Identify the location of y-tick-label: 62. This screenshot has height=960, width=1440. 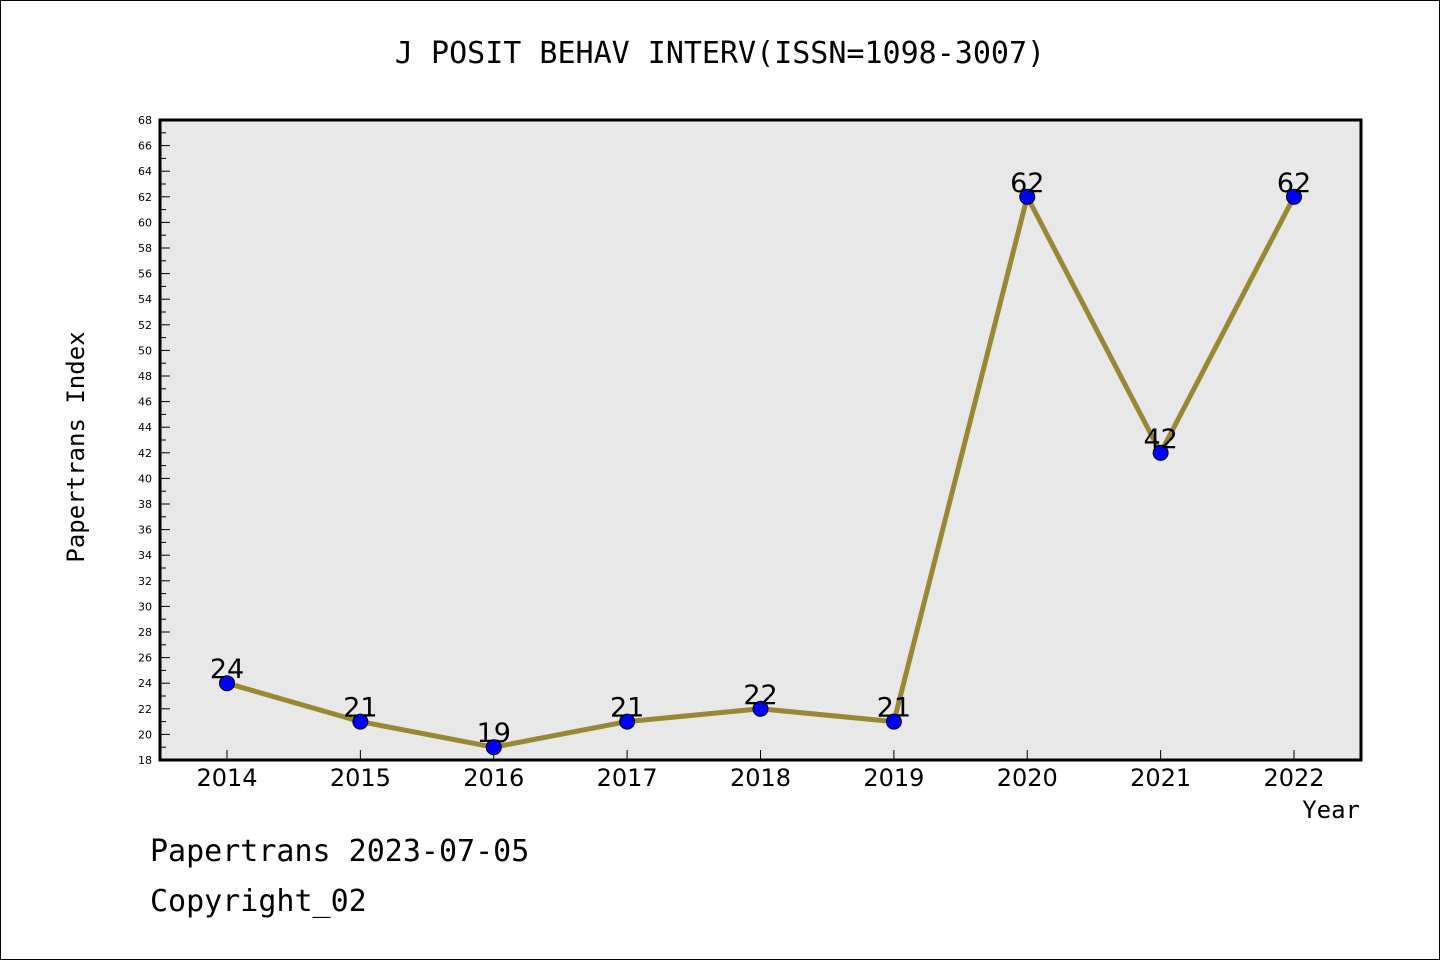
(145, 197).